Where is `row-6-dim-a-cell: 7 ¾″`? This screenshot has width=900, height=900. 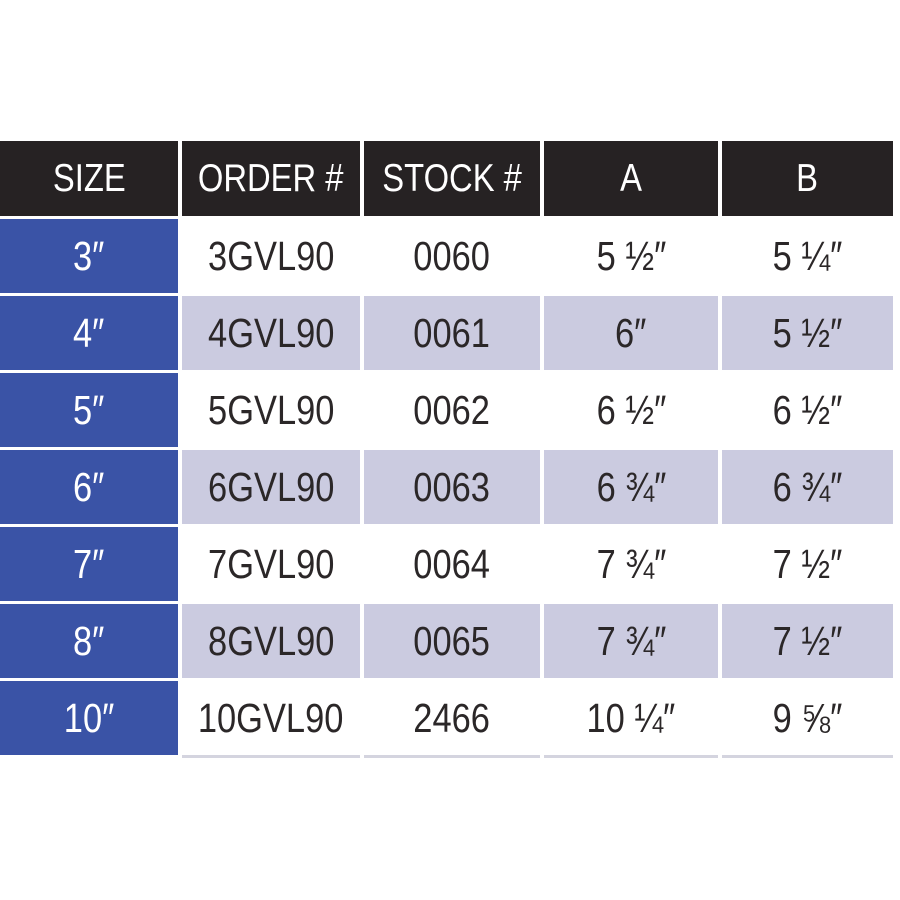 row-6-dim-a-cell: 7 ¾″ is located at coordinates (631, 641).